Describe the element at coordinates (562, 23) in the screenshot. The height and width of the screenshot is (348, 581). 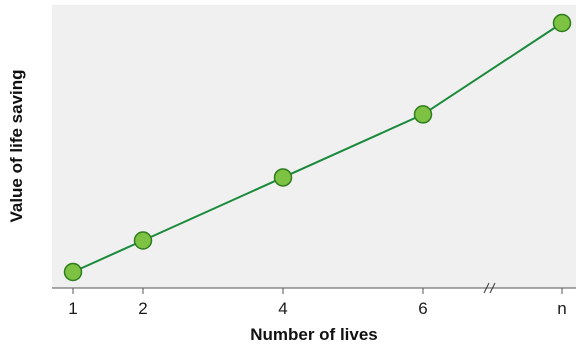
I see `data-point-n` at that location.